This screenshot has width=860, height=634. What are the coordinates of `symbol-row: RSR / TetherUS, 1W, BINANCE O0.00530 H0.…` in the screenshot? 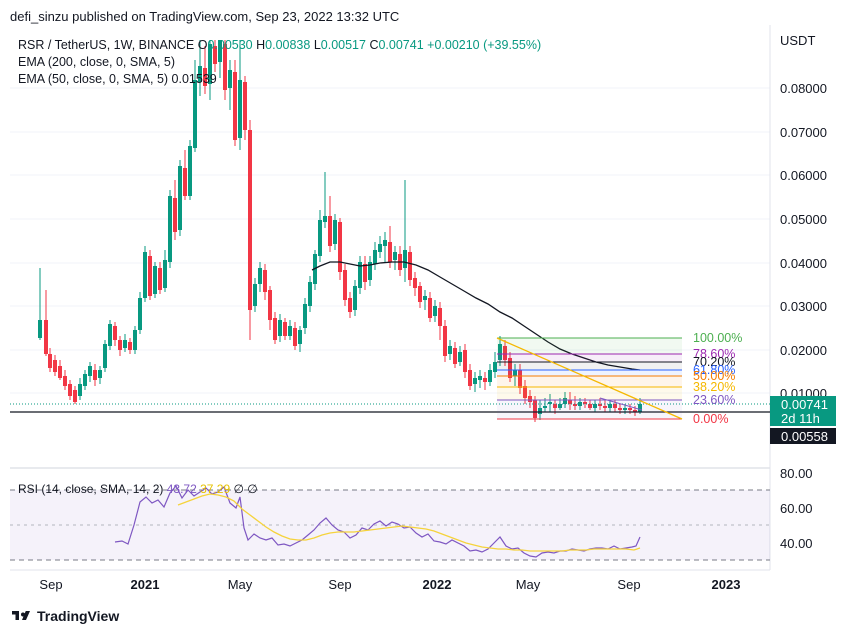 It's located at (279, 45).